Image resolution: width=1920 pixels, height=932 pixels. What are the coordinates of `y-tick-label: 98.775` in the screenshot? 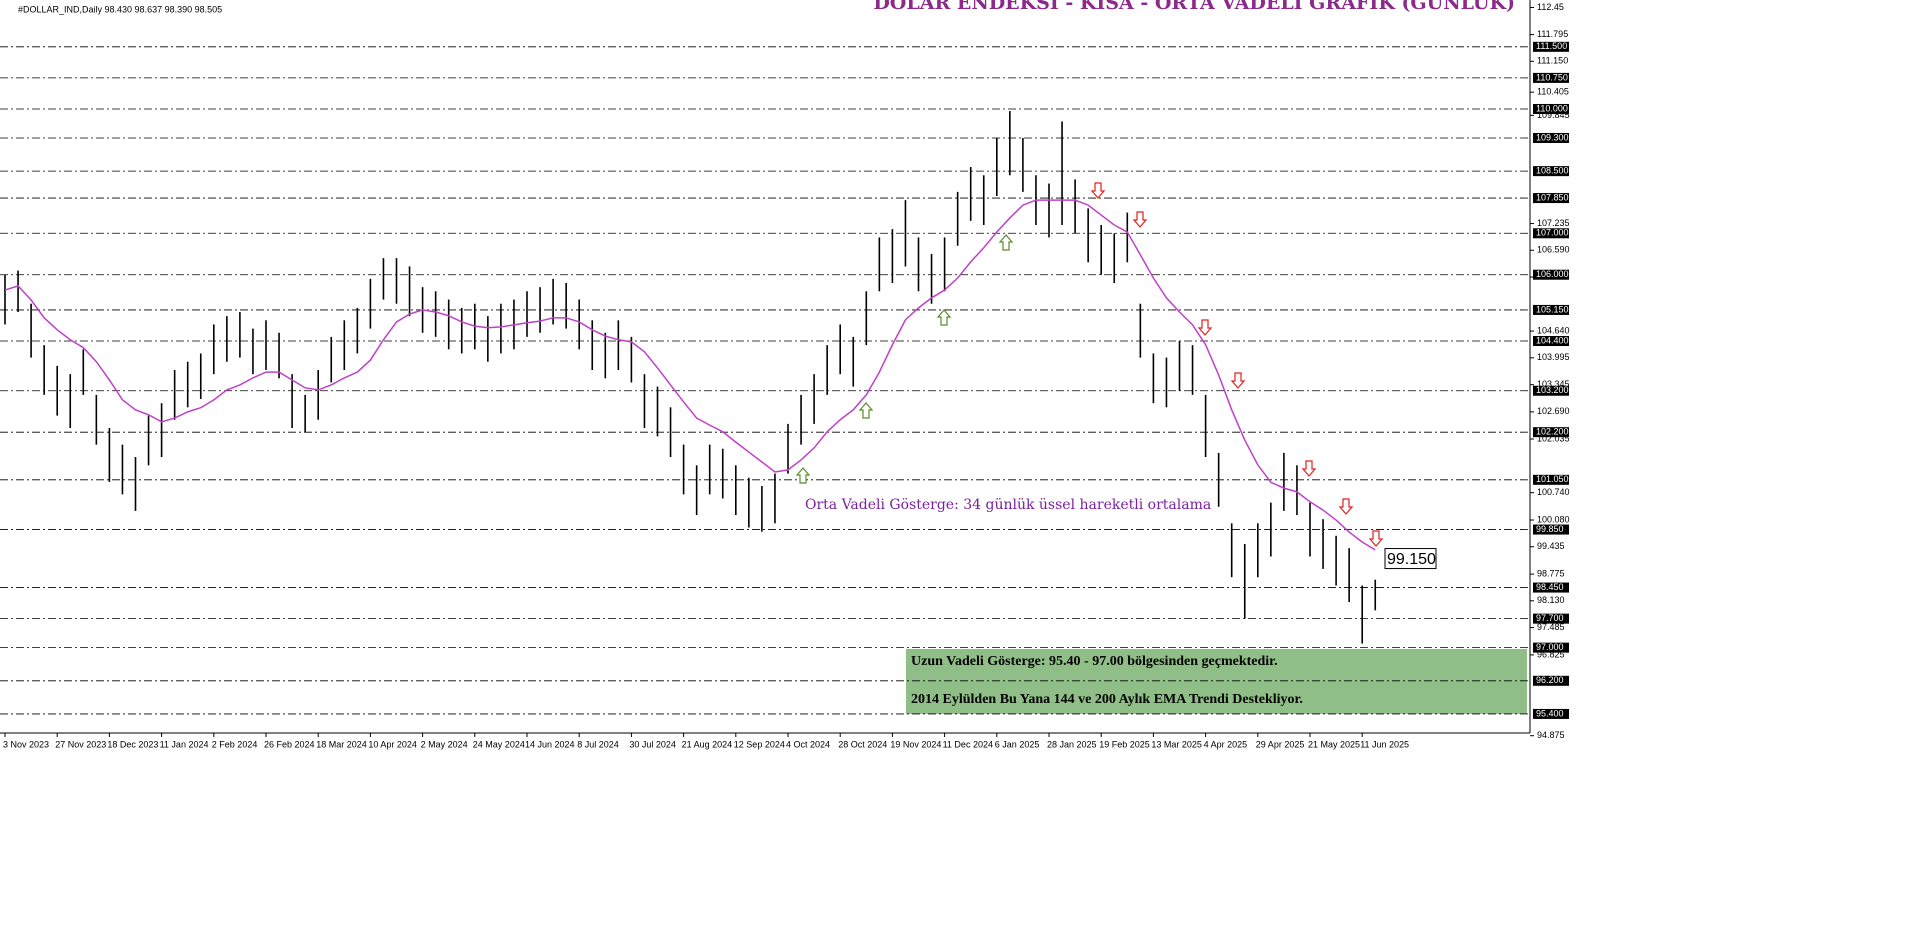 It's located at (1551, 573).